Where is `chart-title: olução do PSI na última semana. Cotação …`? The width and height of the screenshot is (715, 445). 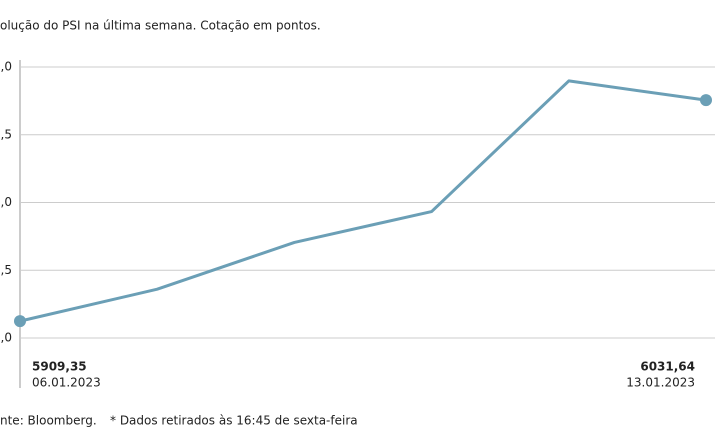 chart-title: olução do PSI na última semana. Cotação … is located at coordinates (160, 26).